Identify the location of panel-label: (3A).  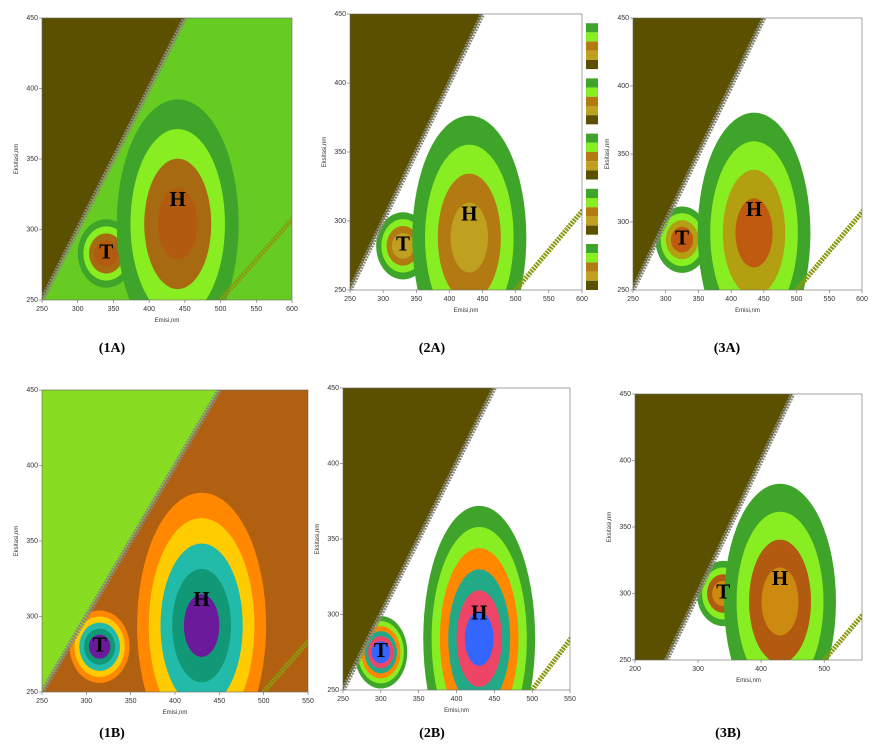
(727, 348).